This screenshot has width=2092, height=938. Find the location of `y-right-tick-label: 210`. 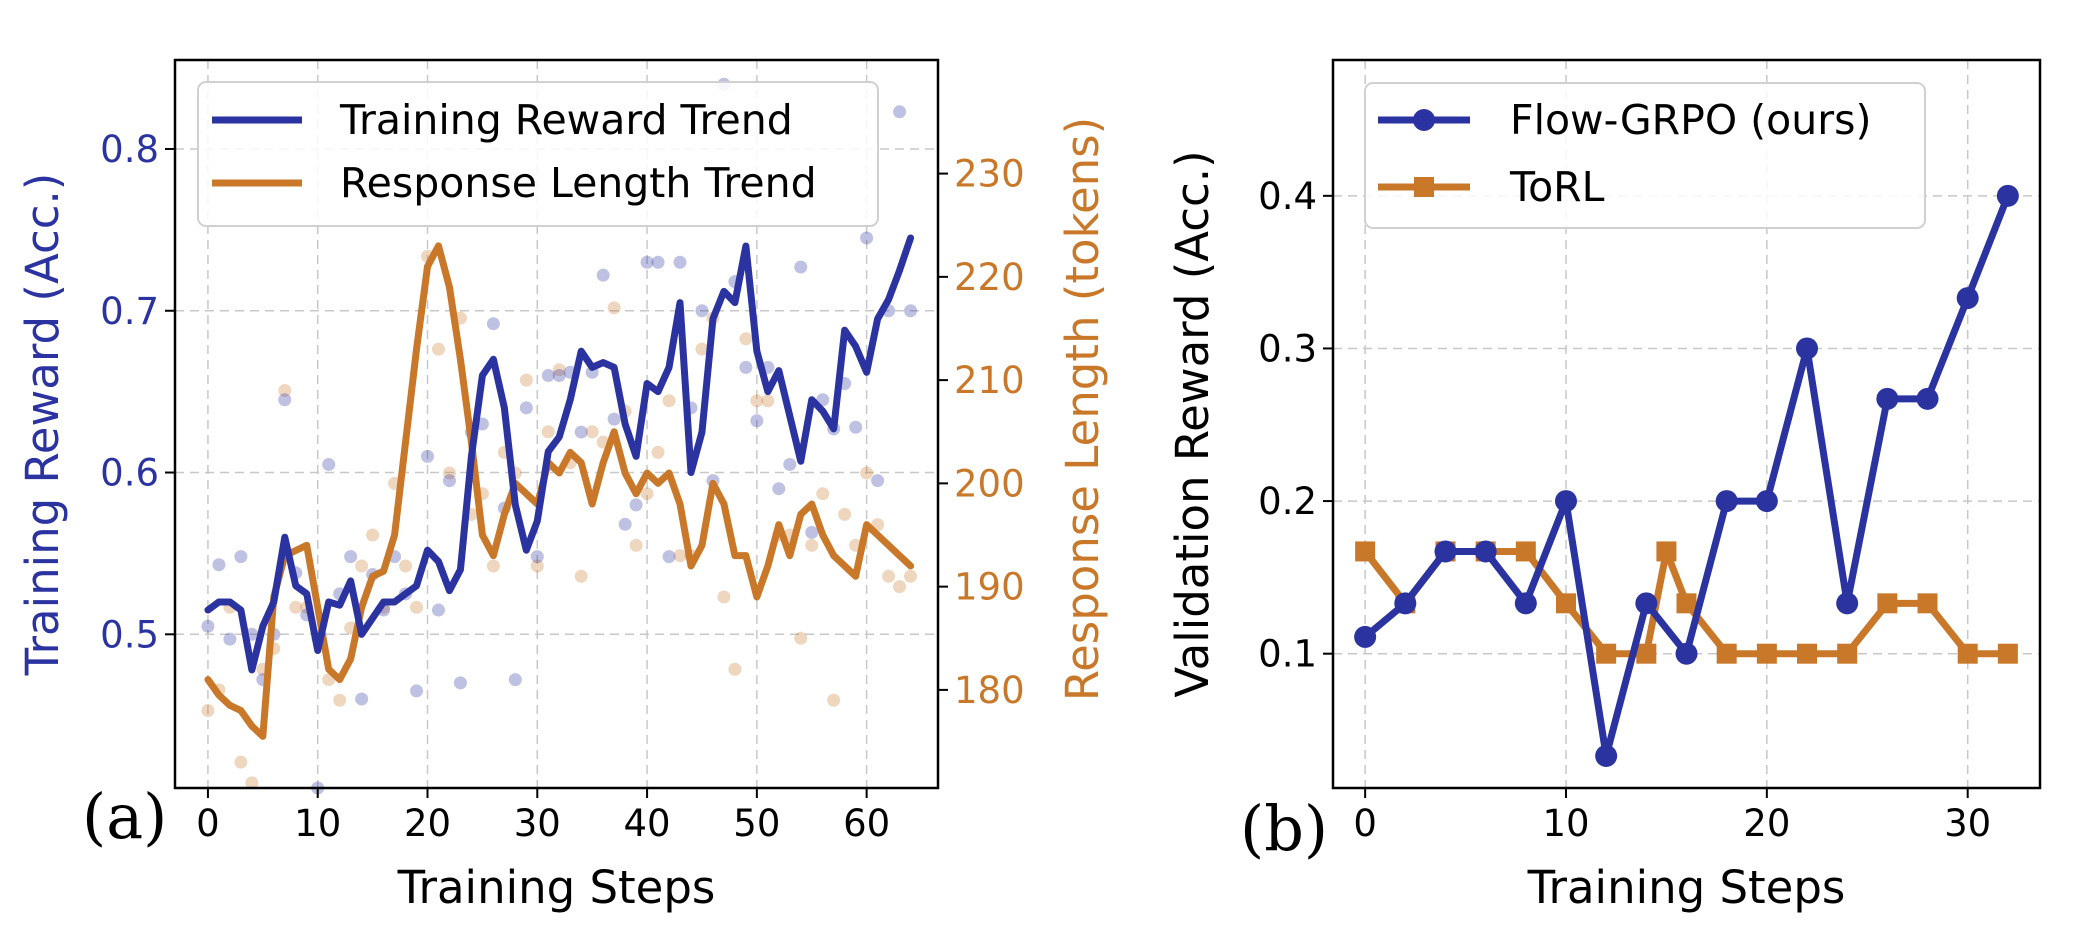

y-right-tick-label: 210 is located at coordinates (989, 380).